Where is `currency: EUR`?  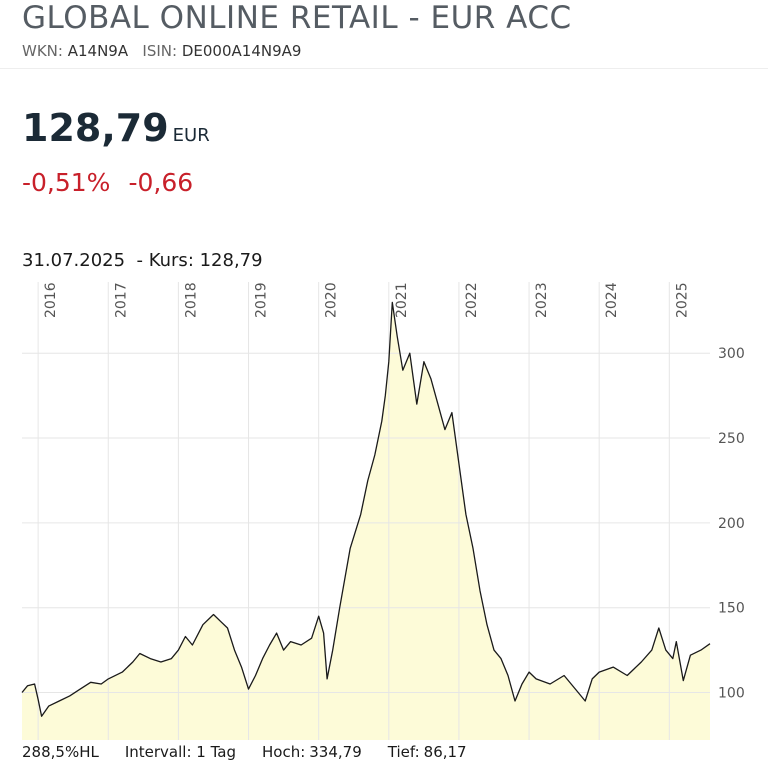 currency: EUR is located at coordinates (191, 135).